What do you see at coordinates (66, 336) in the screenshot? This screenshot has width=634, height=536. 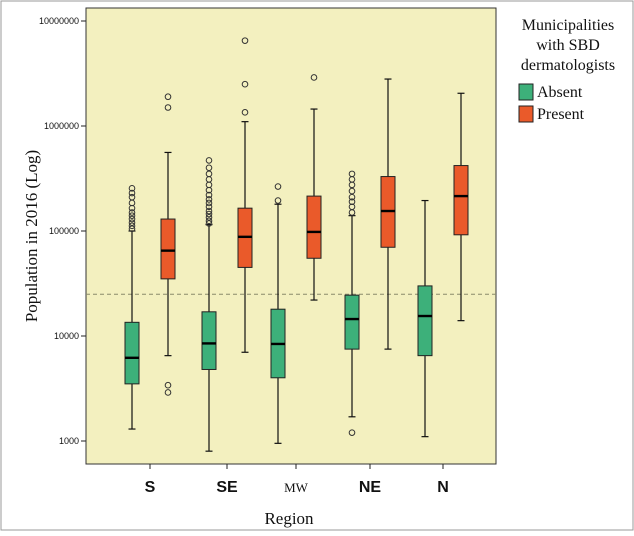 I see `y-tick-label: 10000` at bounding box center [66, 336].